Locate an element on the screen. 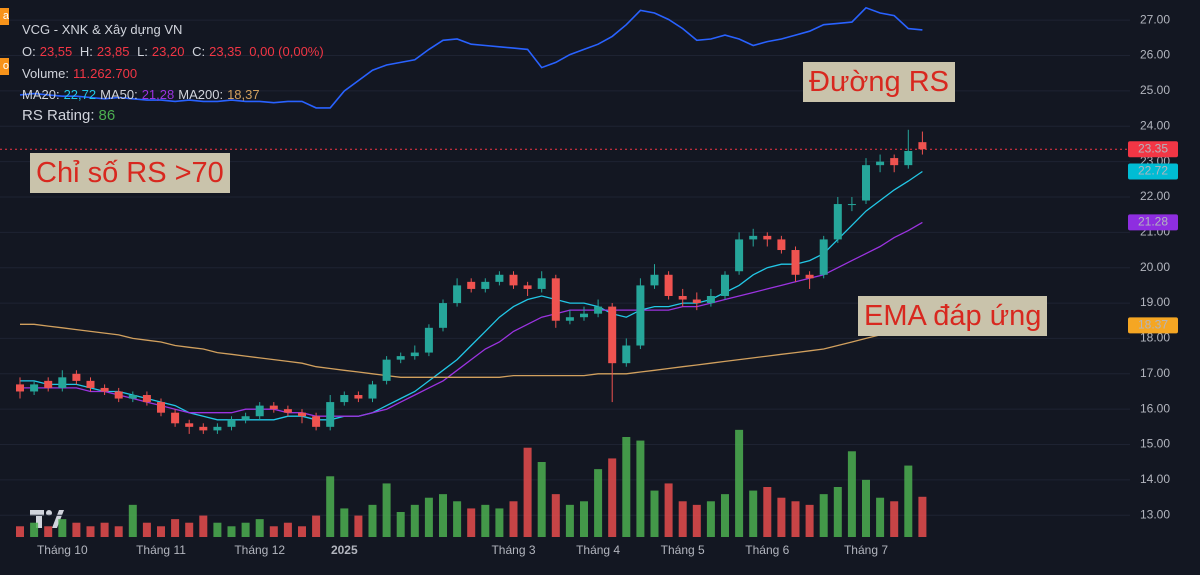 The height and width of the screenshot is (575, 1200). y-tick-label: 25.00 is located at coordinates (1155, 90).